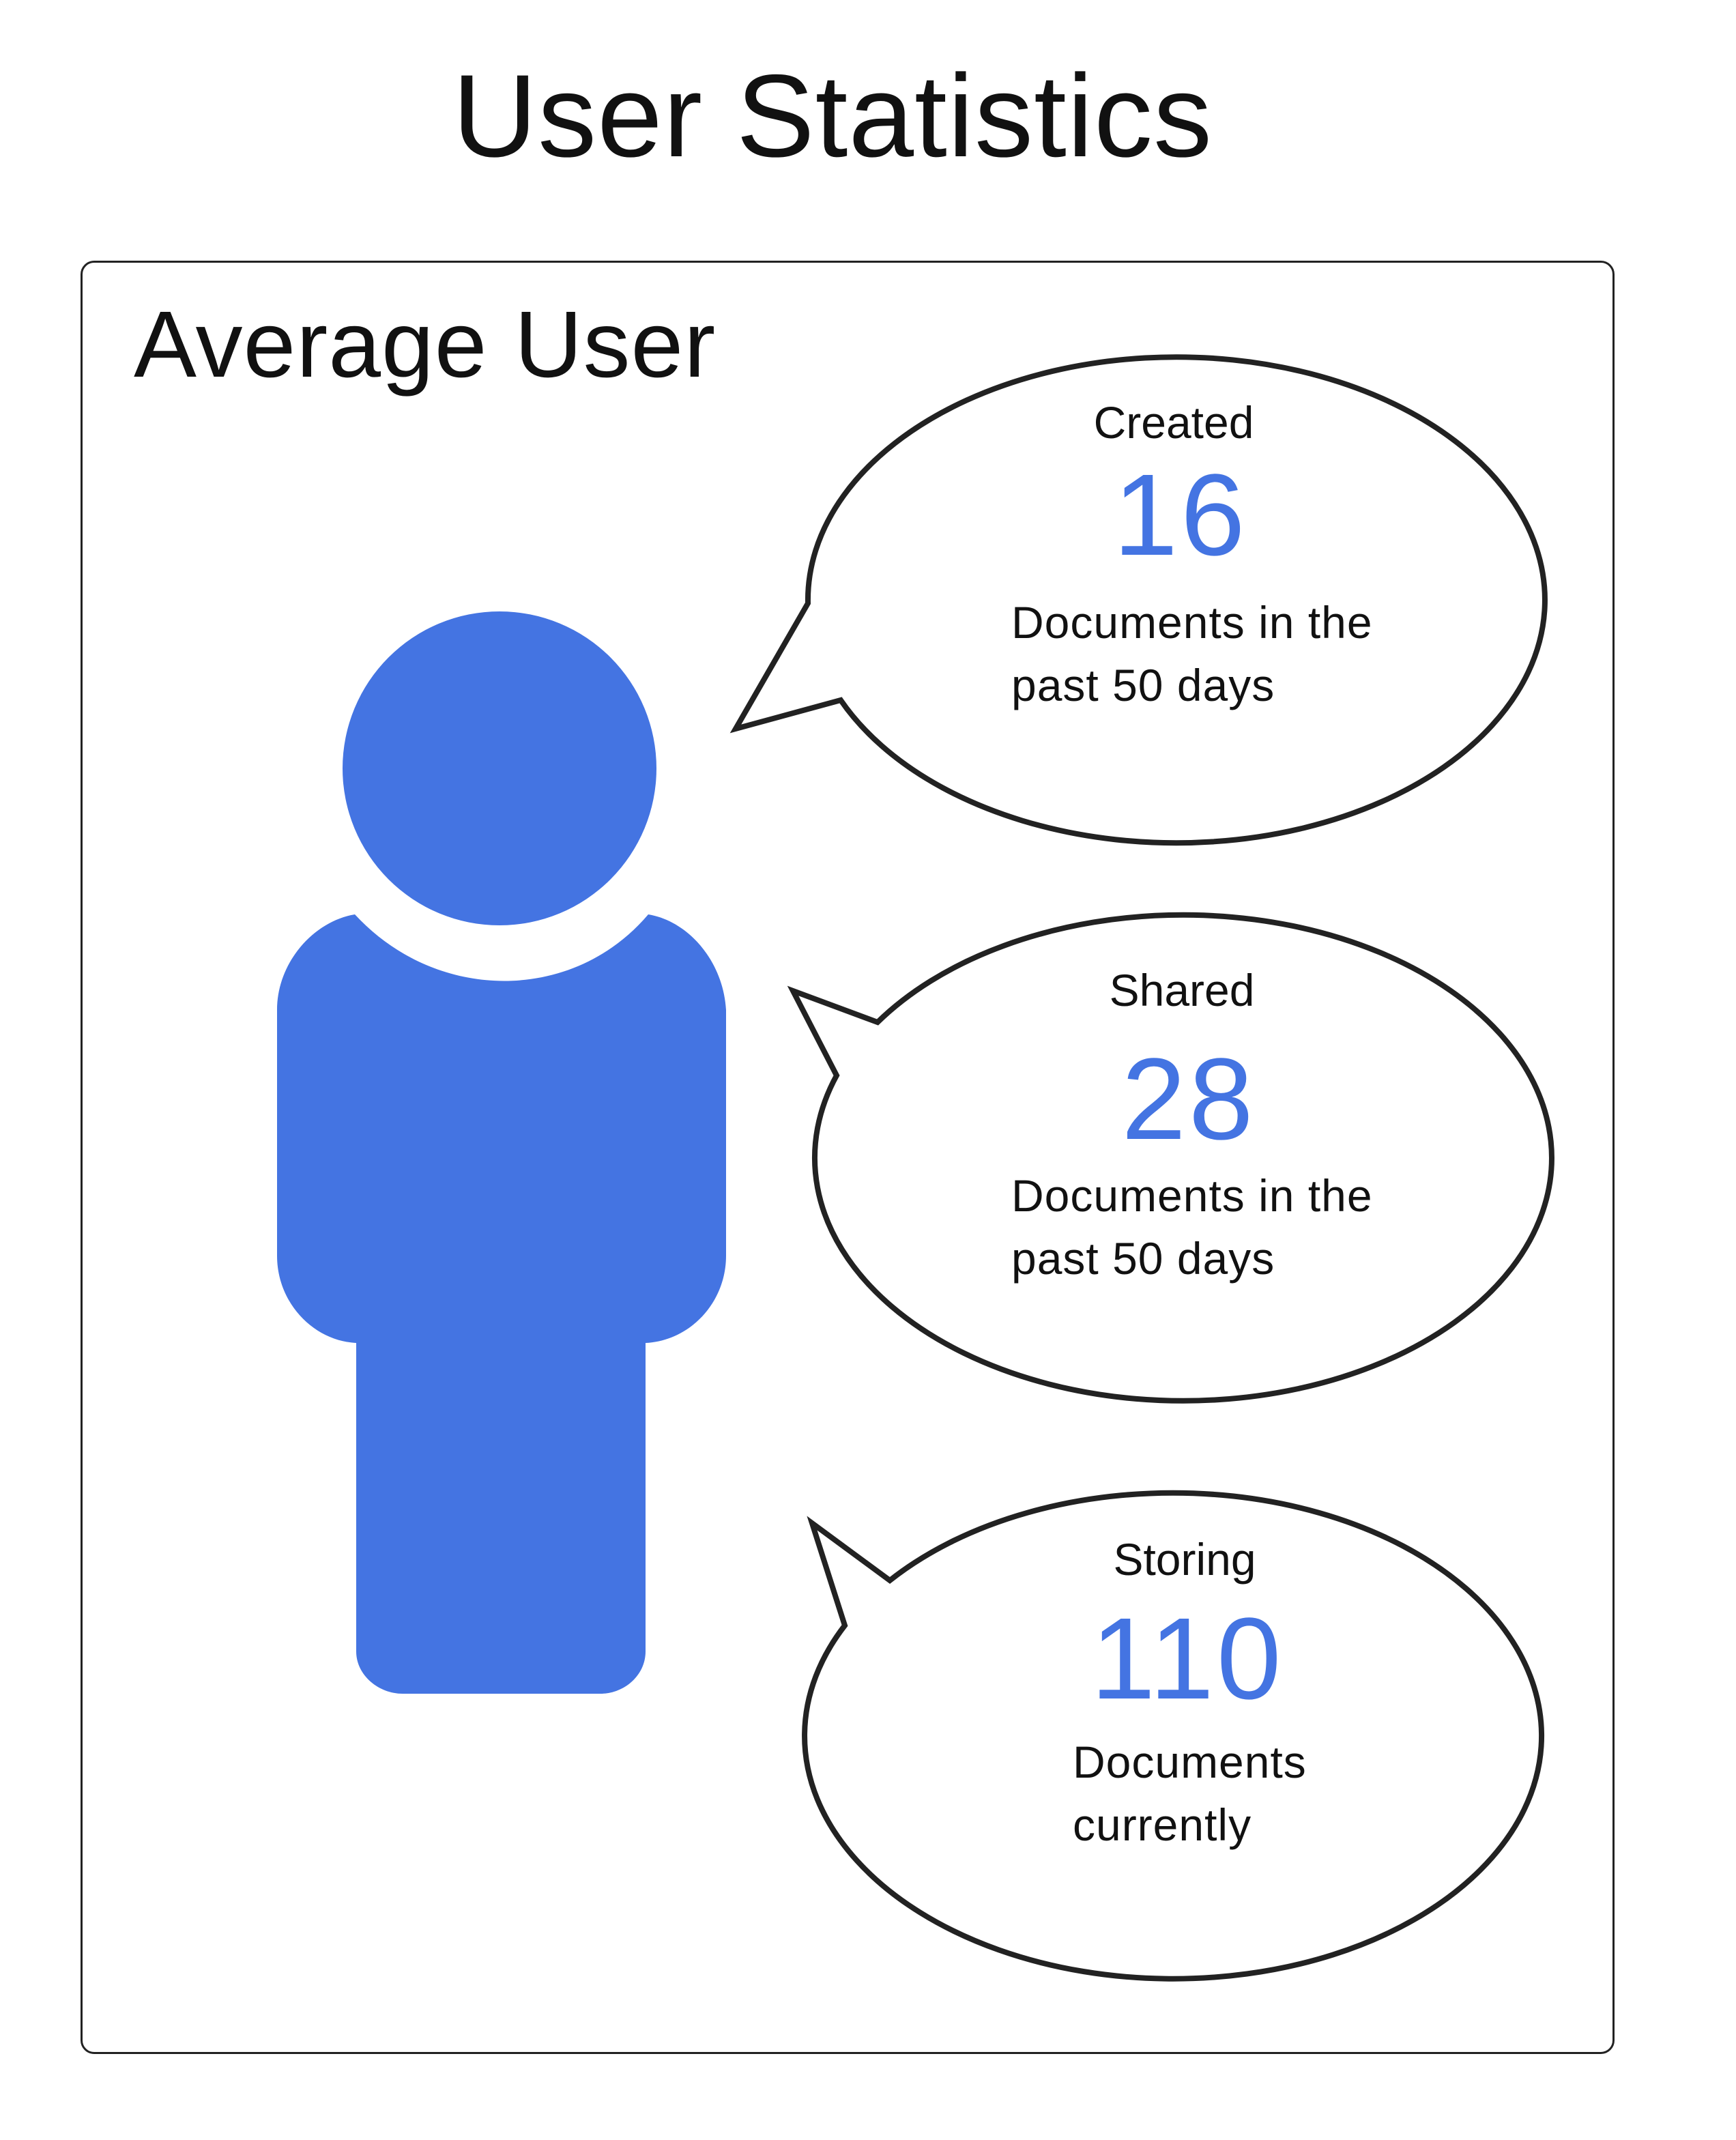 The image size is (1736, 2140). Describe the element at coordinates (1143, 685) in the screenshot. I see `stat-desc-created-line2: past 50 days` at that location.